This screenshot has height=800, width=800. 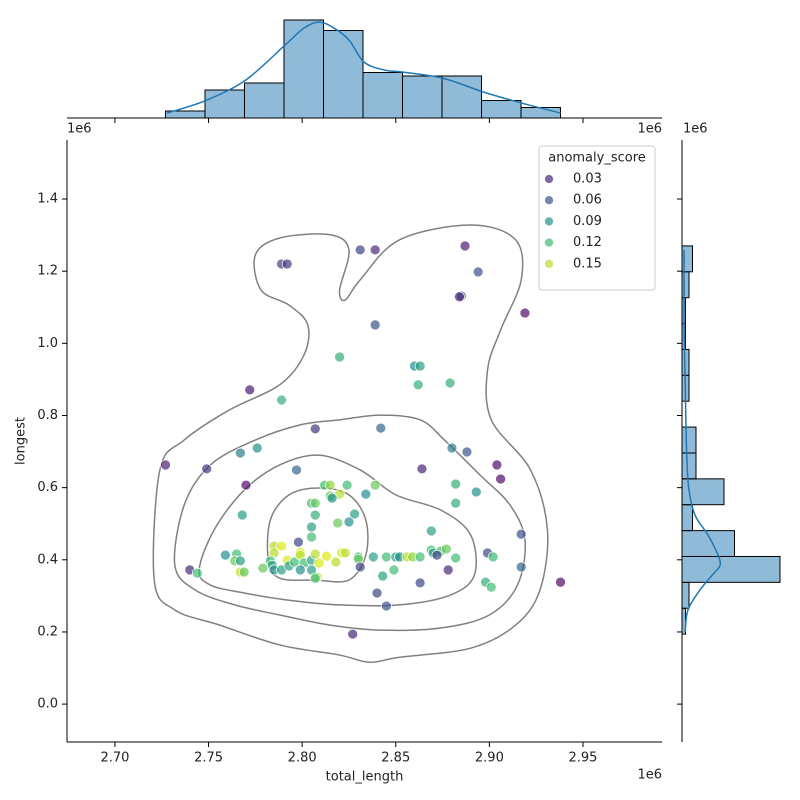 I want to click on legend-title: anomaly_score, so click(x=597, y=158).